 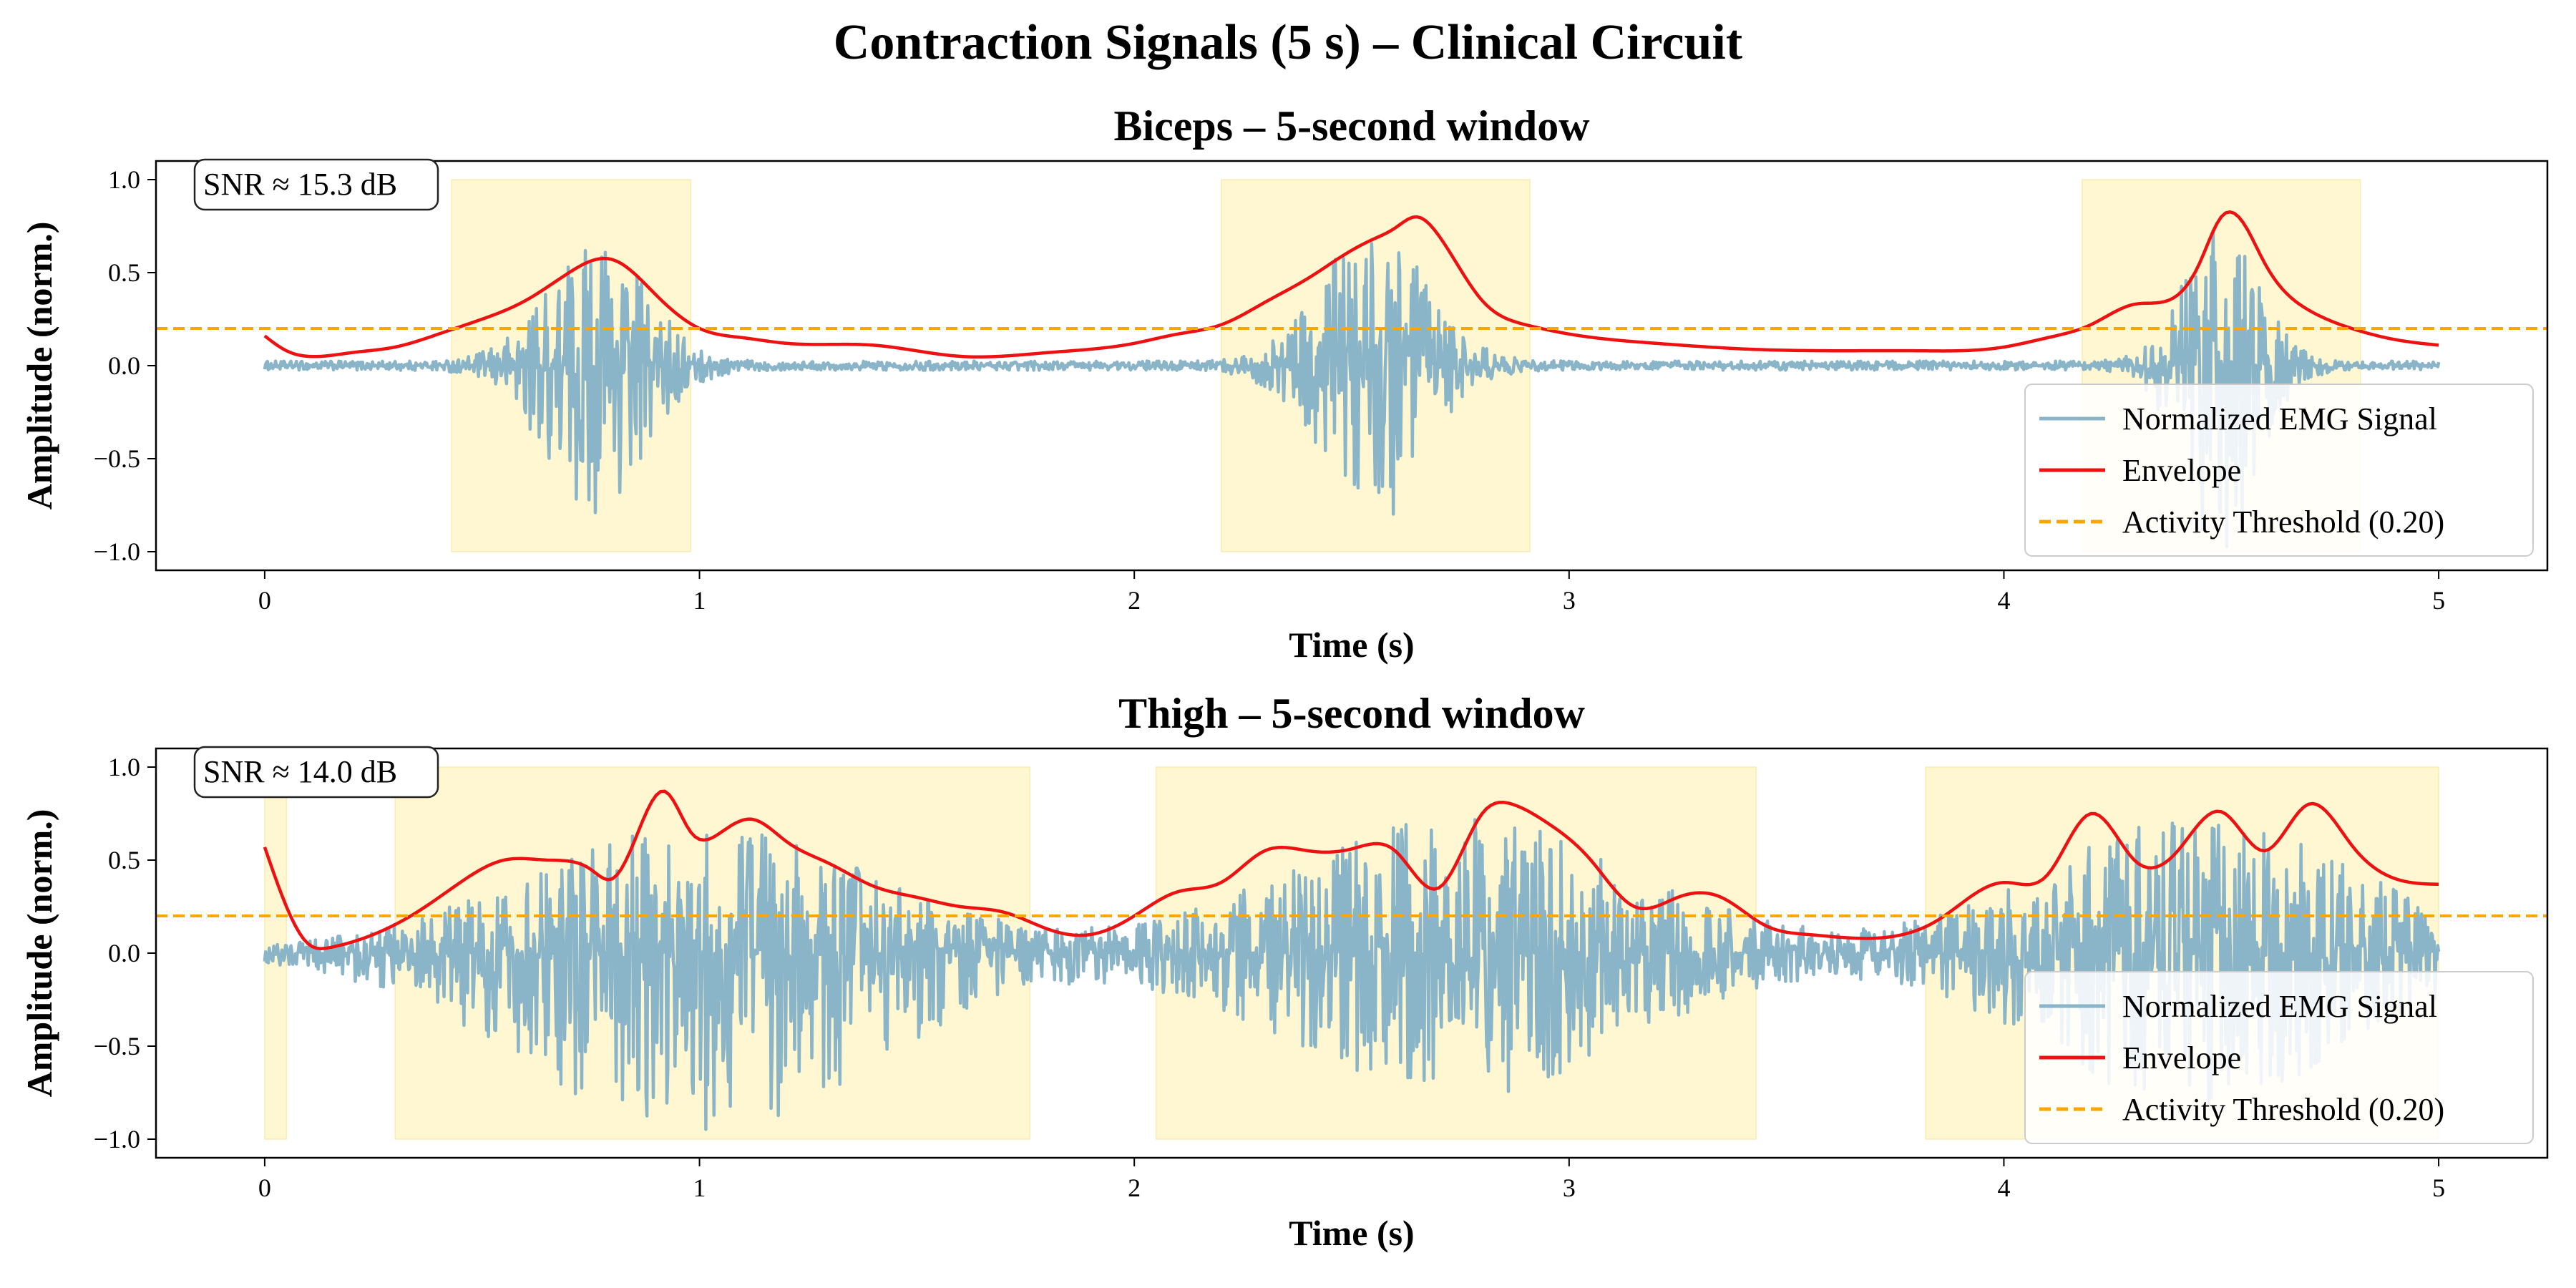 What do you see at coordinates (1351, 713) in the screenshot?
I see `panel-title: Thigh – 5-second window` at bounding box center [1351, 713].